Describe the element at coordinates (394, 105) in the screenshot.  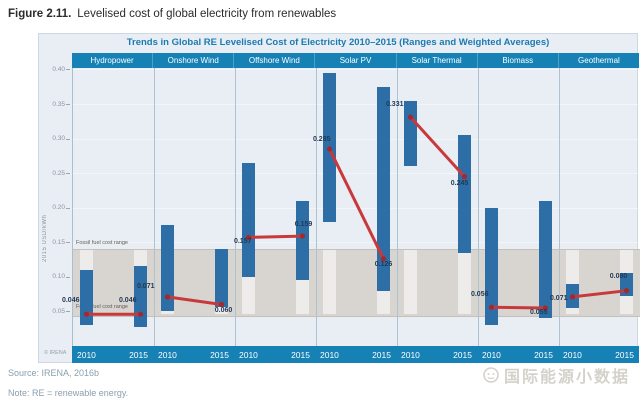
I see `avg-value-label: 0.331` at that location.